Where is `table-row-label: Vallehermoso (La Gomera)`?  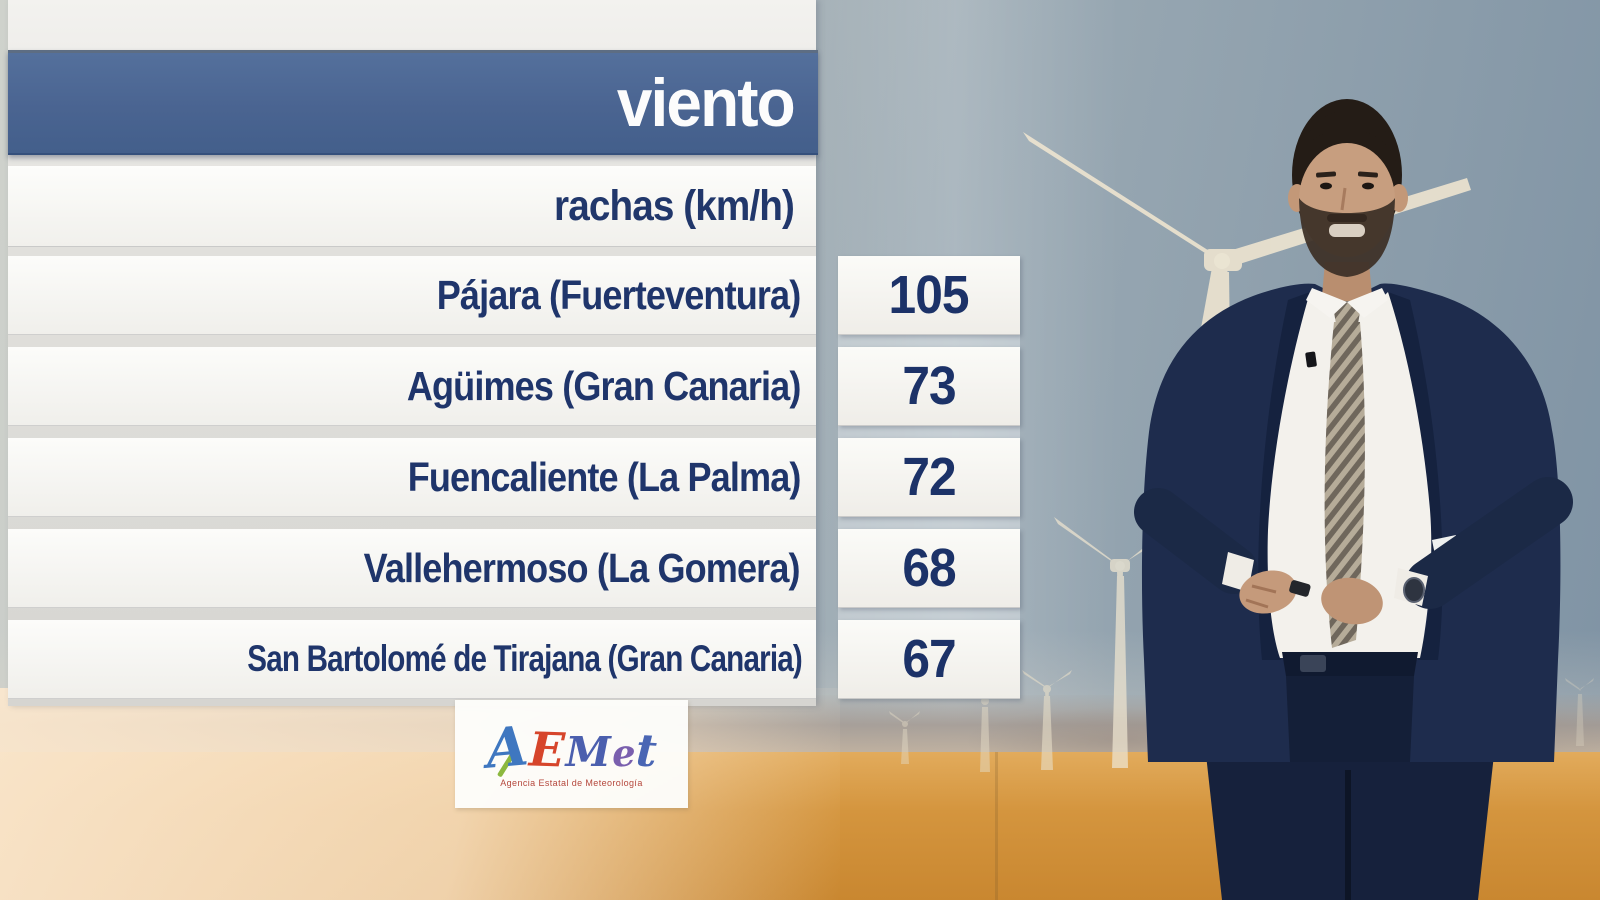
table-row-label: Vallehermoso (La Gomera) is located at coordinates (412, 568).